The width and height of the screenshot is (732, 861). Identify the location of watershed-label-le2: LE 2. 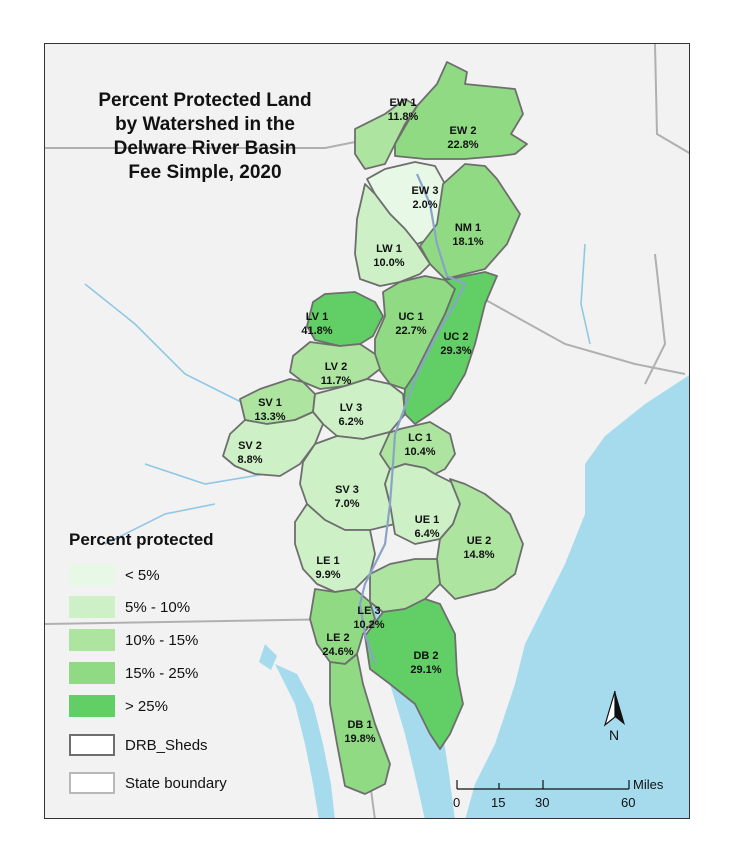
(337, 638).